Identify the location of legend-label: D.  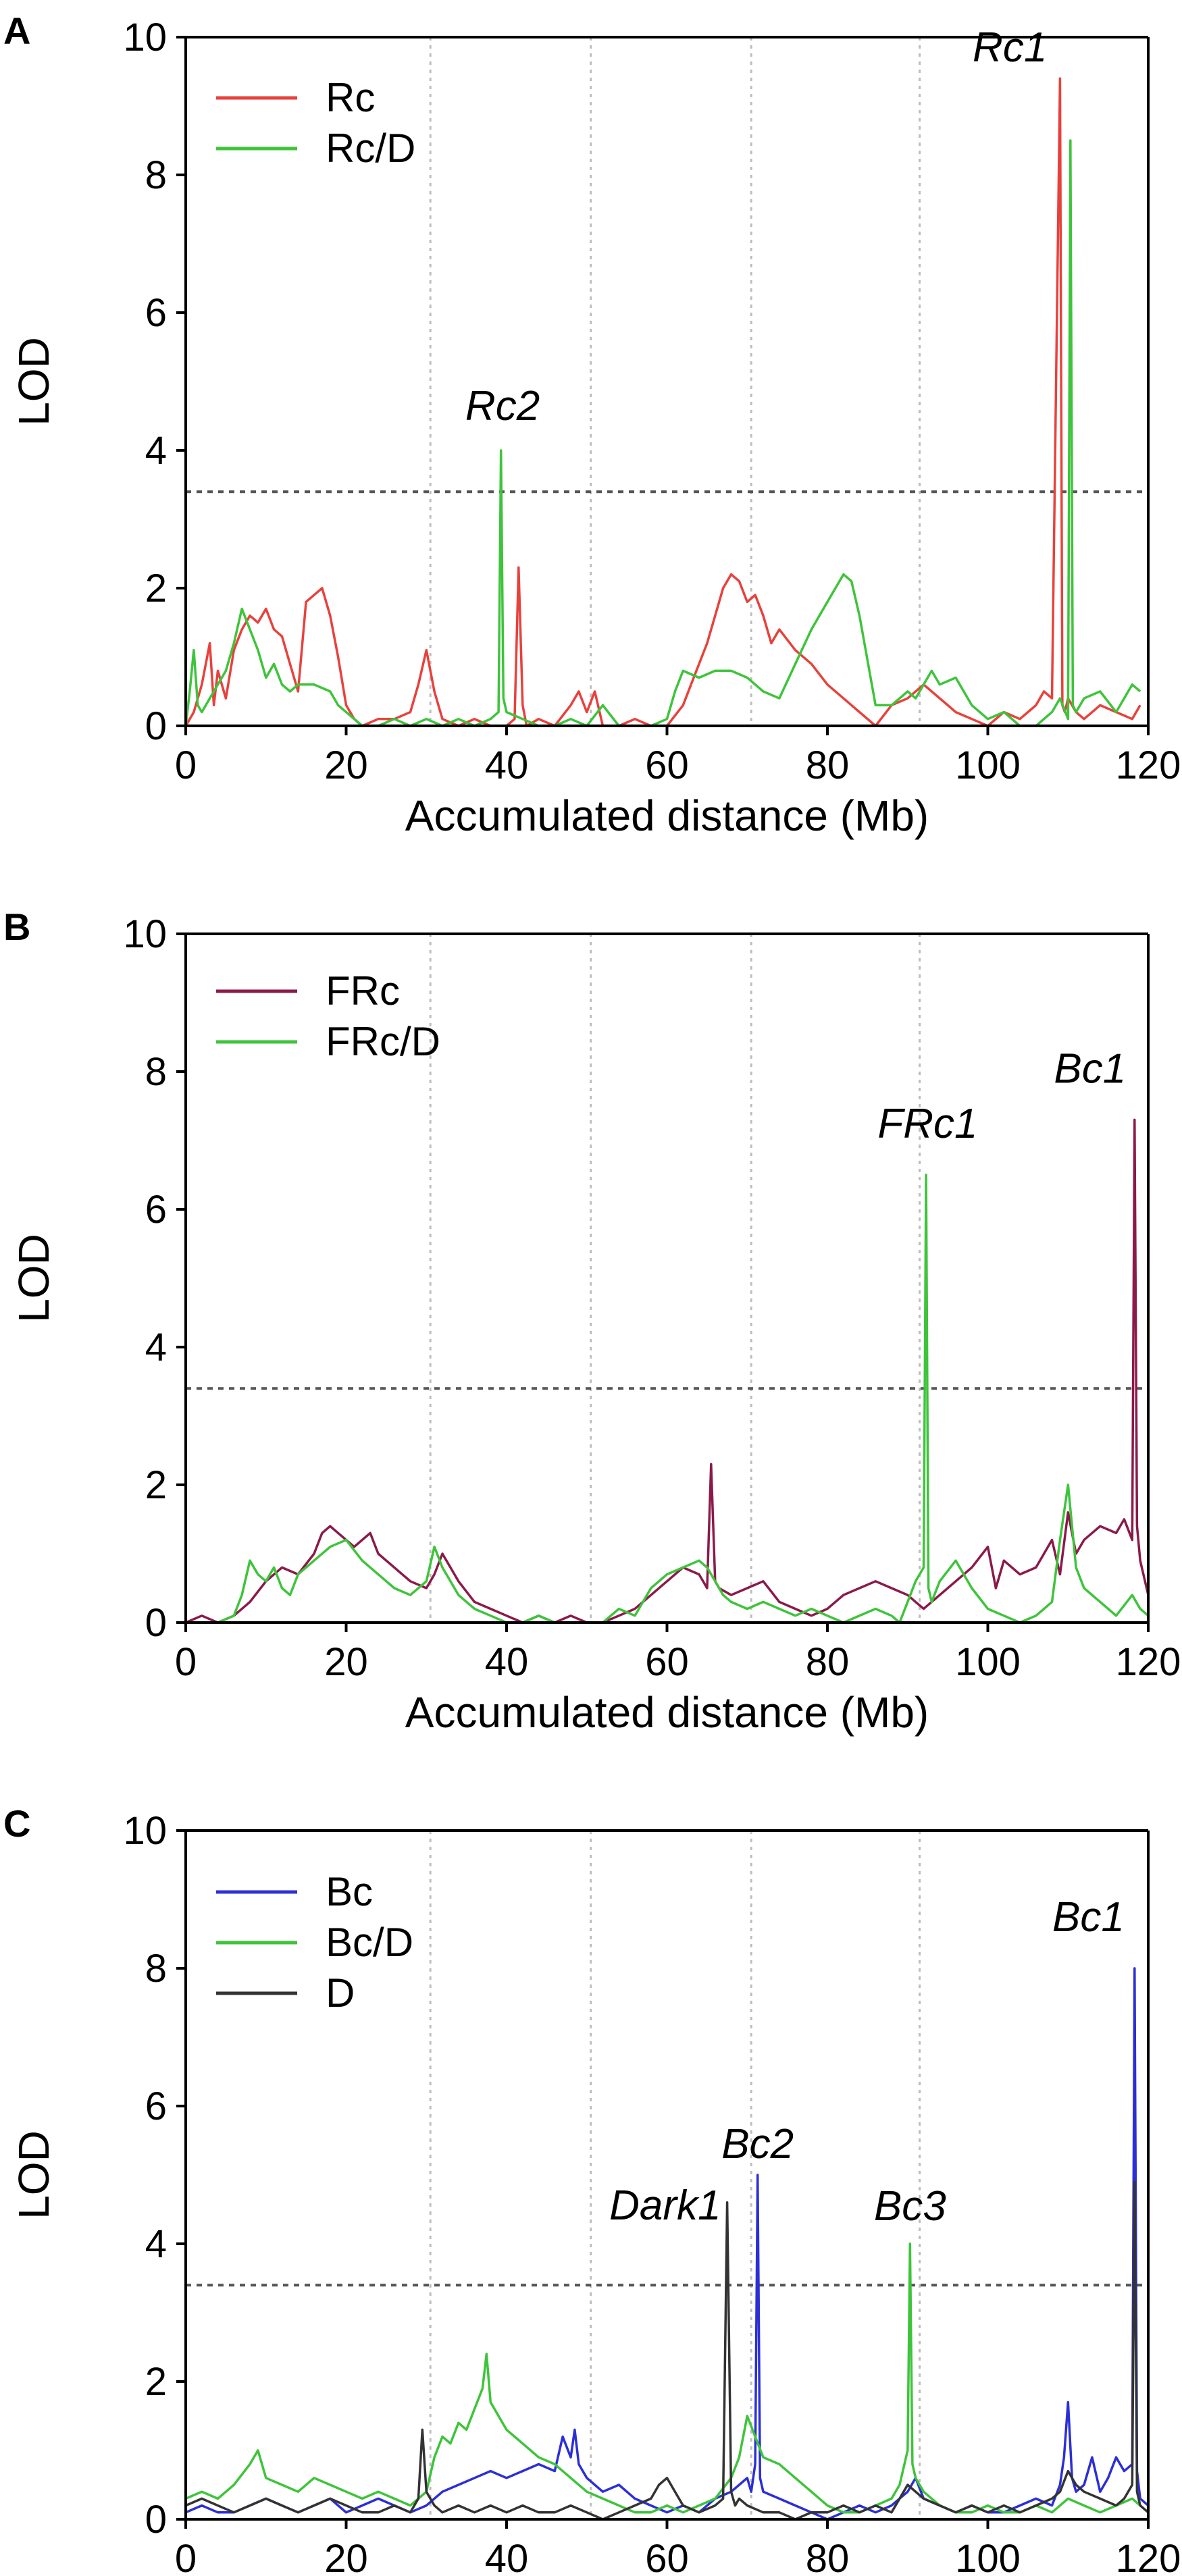
(340, 1993).